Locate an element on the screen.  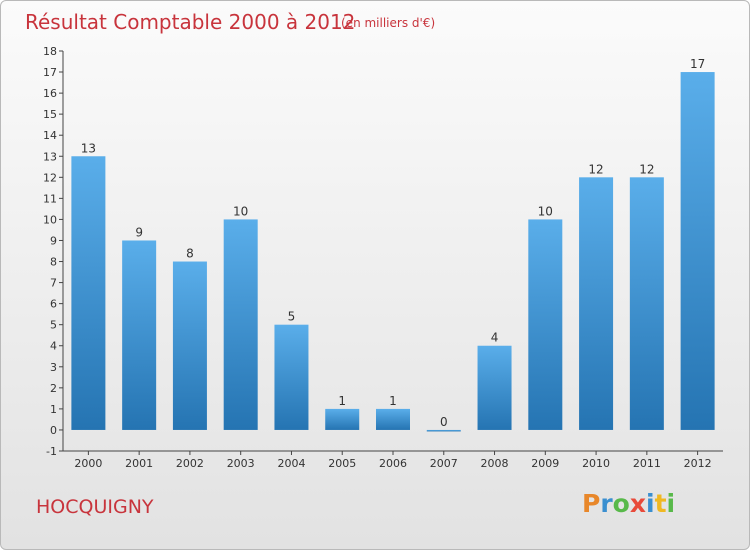
data-label-2010: 12 is located at coordinates (595, 169).